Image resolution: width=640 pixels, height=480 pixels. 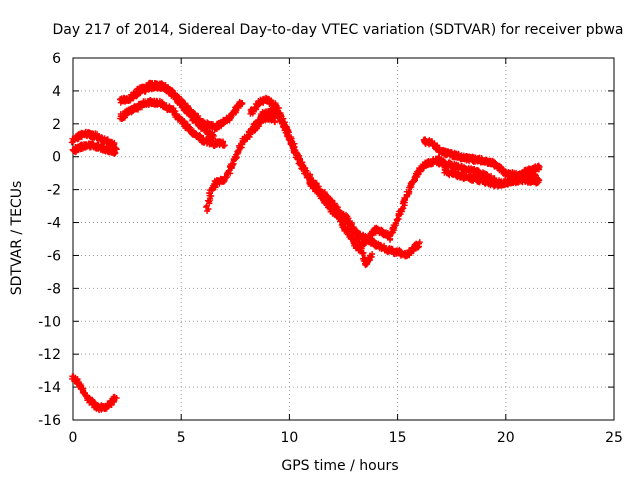 What do you see at coordinates (54, 256) in the screenshot?
I see `y-tick-label: -6` at bounding box center [54, 256].